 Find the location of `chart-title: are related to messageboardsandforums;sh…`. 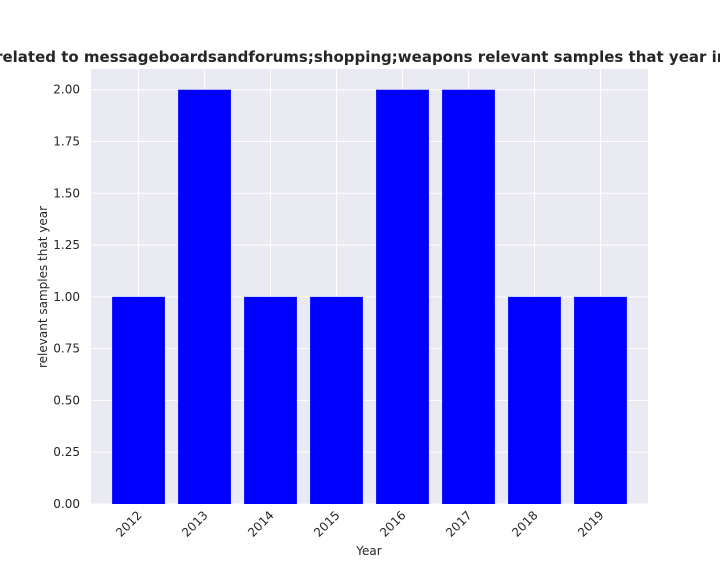

chart-title: are related to messageboardsandforums;sh… is located at coordinates (360, 57).